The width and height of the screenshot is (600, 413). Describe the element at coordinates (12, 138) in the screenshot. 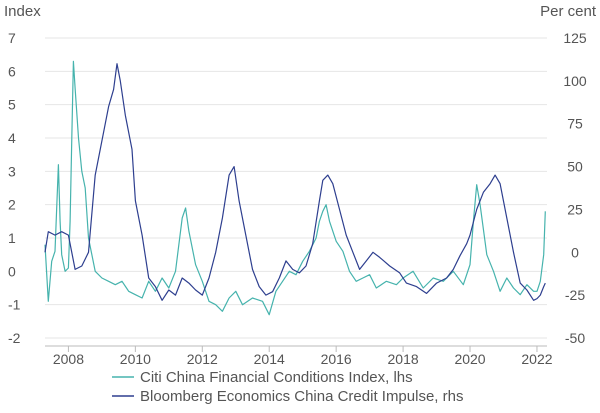

I see `left-tick-label: 4` at that location.